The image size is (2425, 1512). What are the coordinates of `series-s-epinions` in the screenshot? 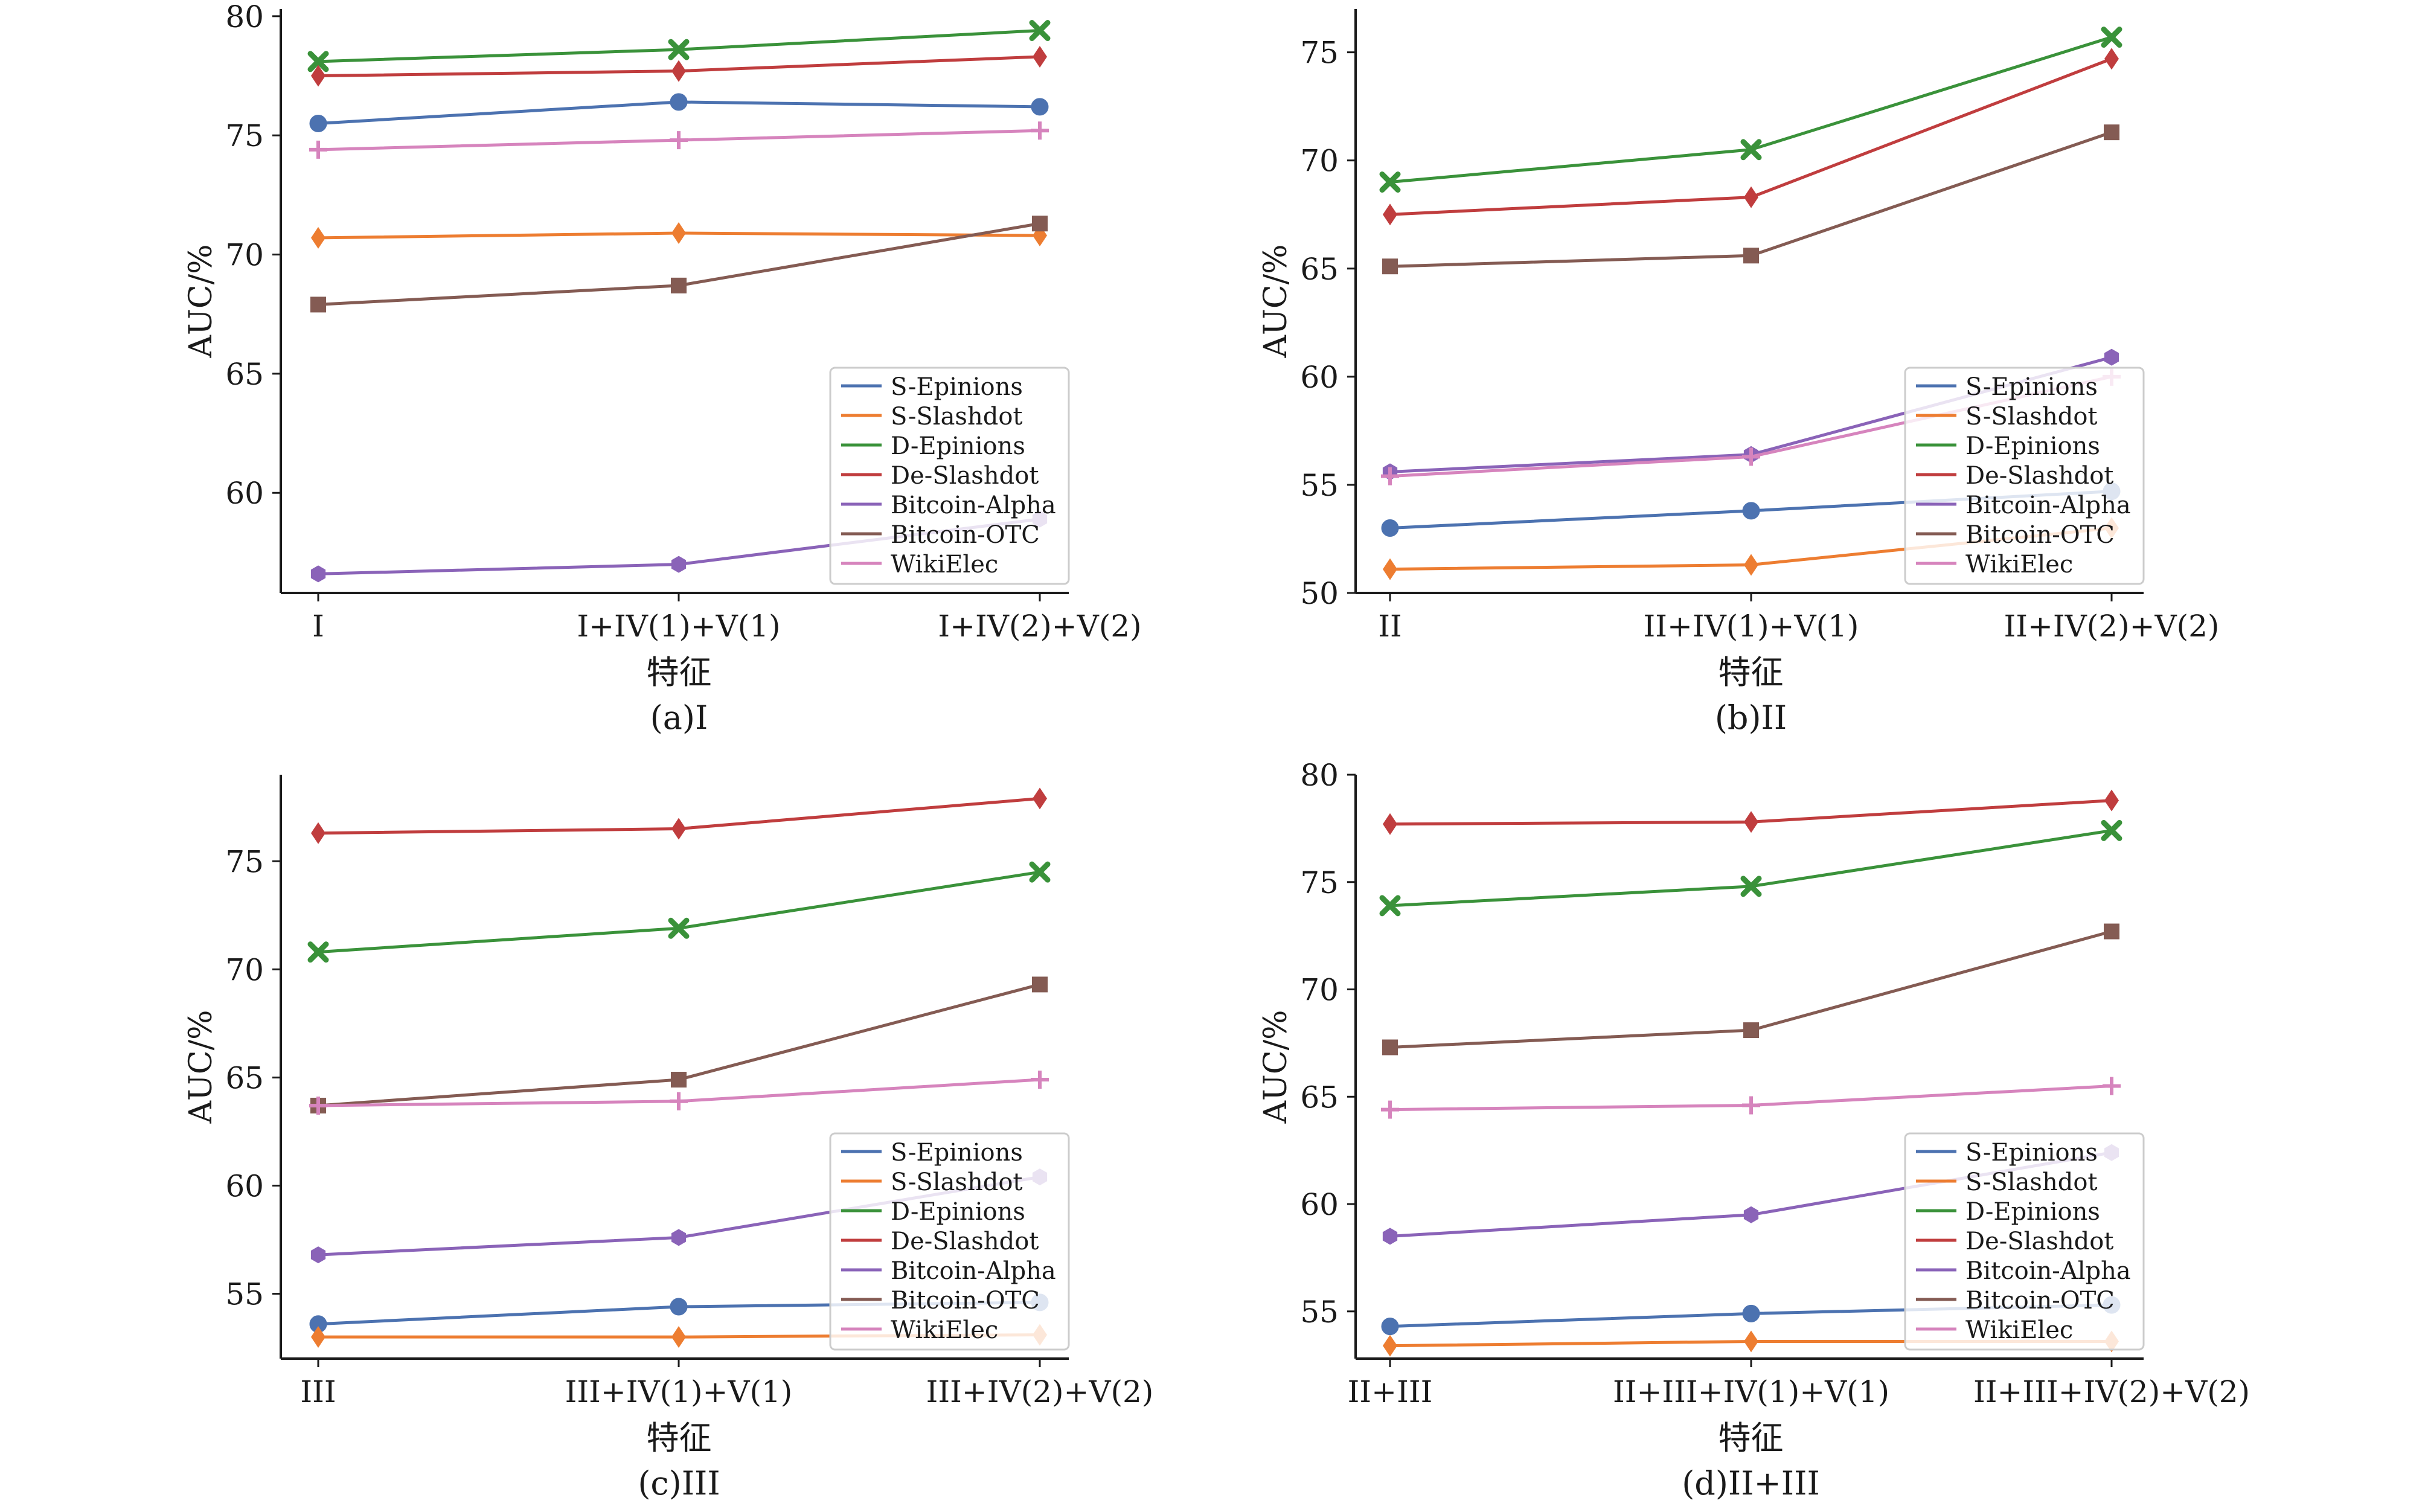 It's located at (679, 112).